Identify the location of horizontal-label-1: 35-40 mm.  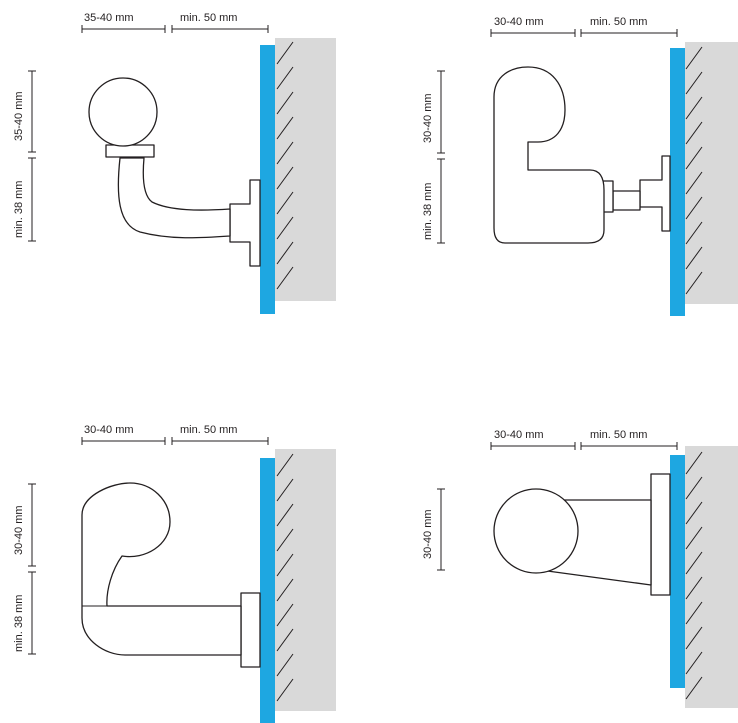
(109, 18).